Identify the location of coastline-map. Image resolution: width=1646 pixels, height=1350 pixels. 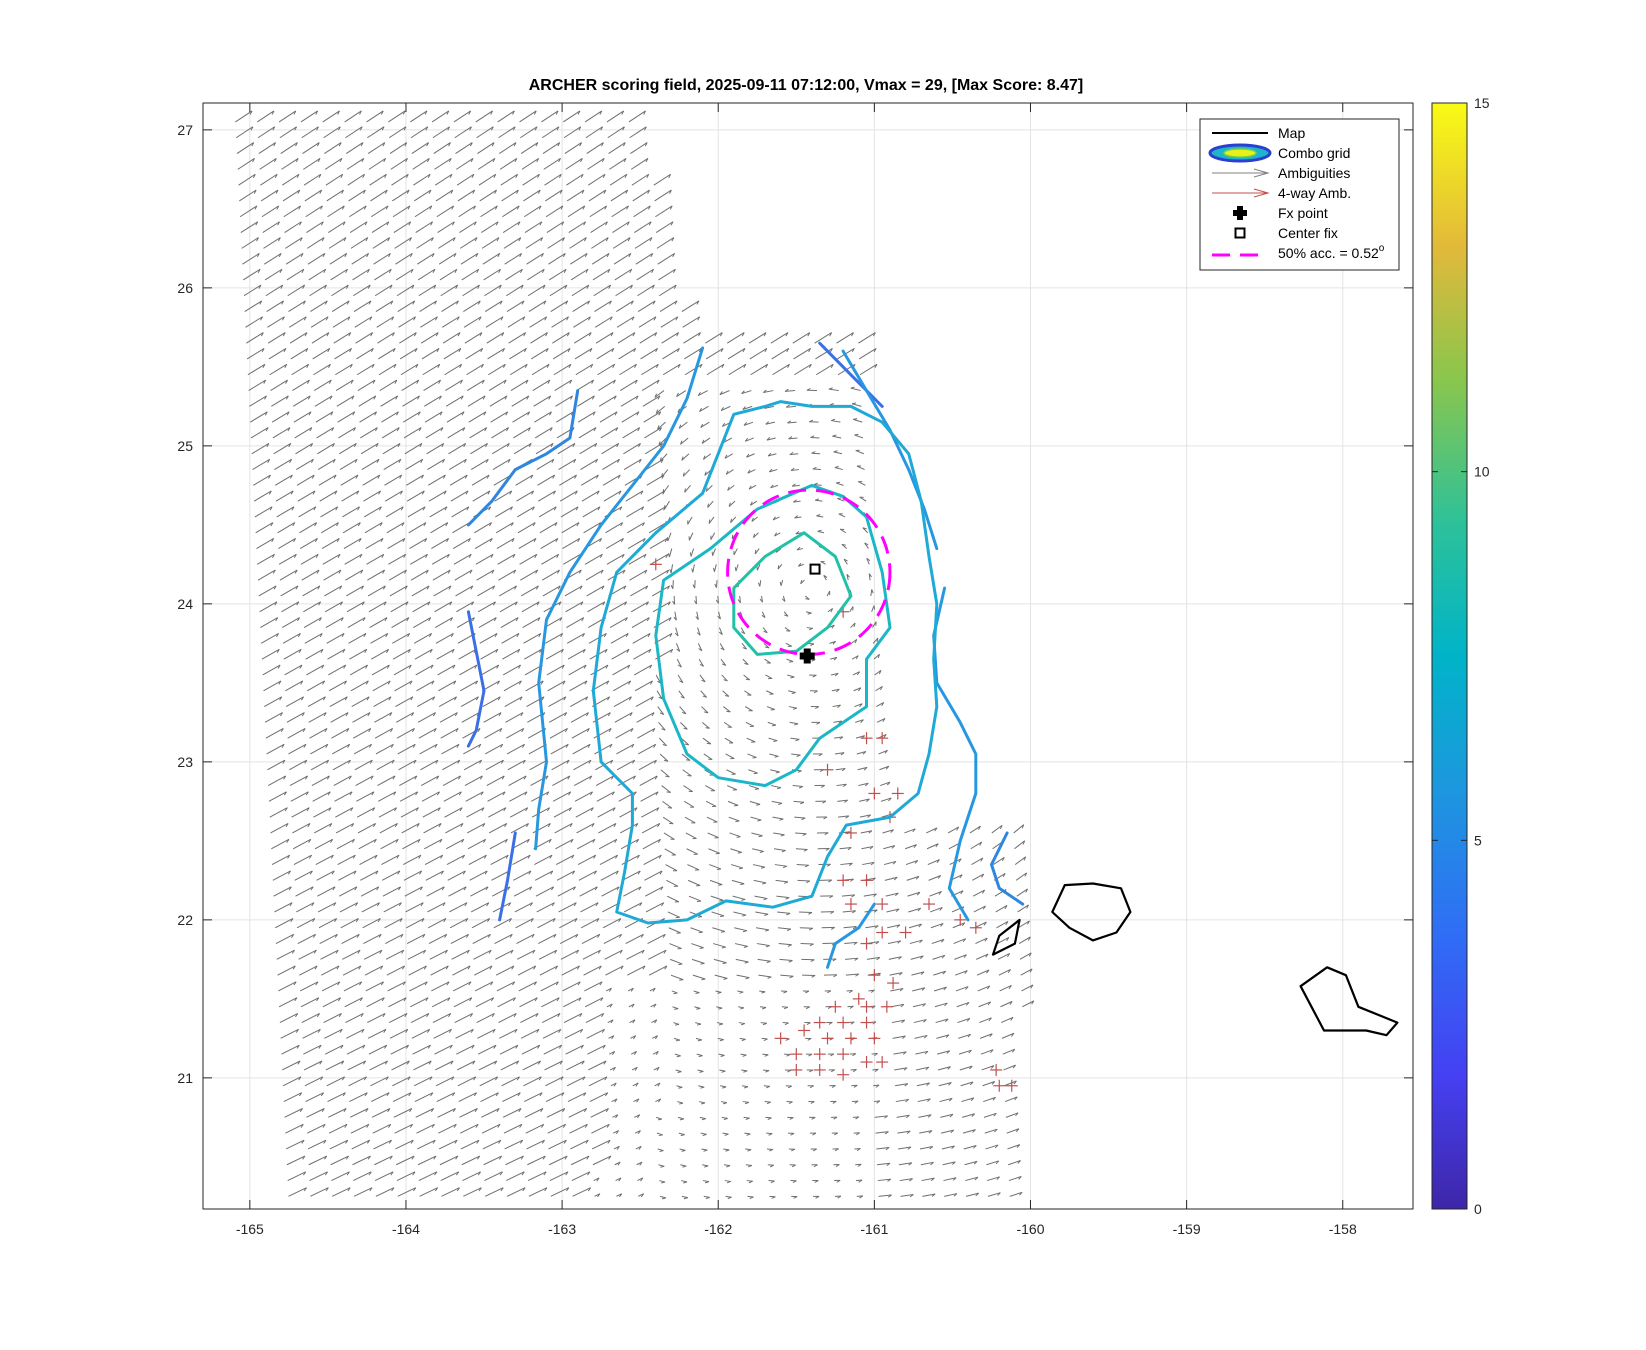
(1195, 959).